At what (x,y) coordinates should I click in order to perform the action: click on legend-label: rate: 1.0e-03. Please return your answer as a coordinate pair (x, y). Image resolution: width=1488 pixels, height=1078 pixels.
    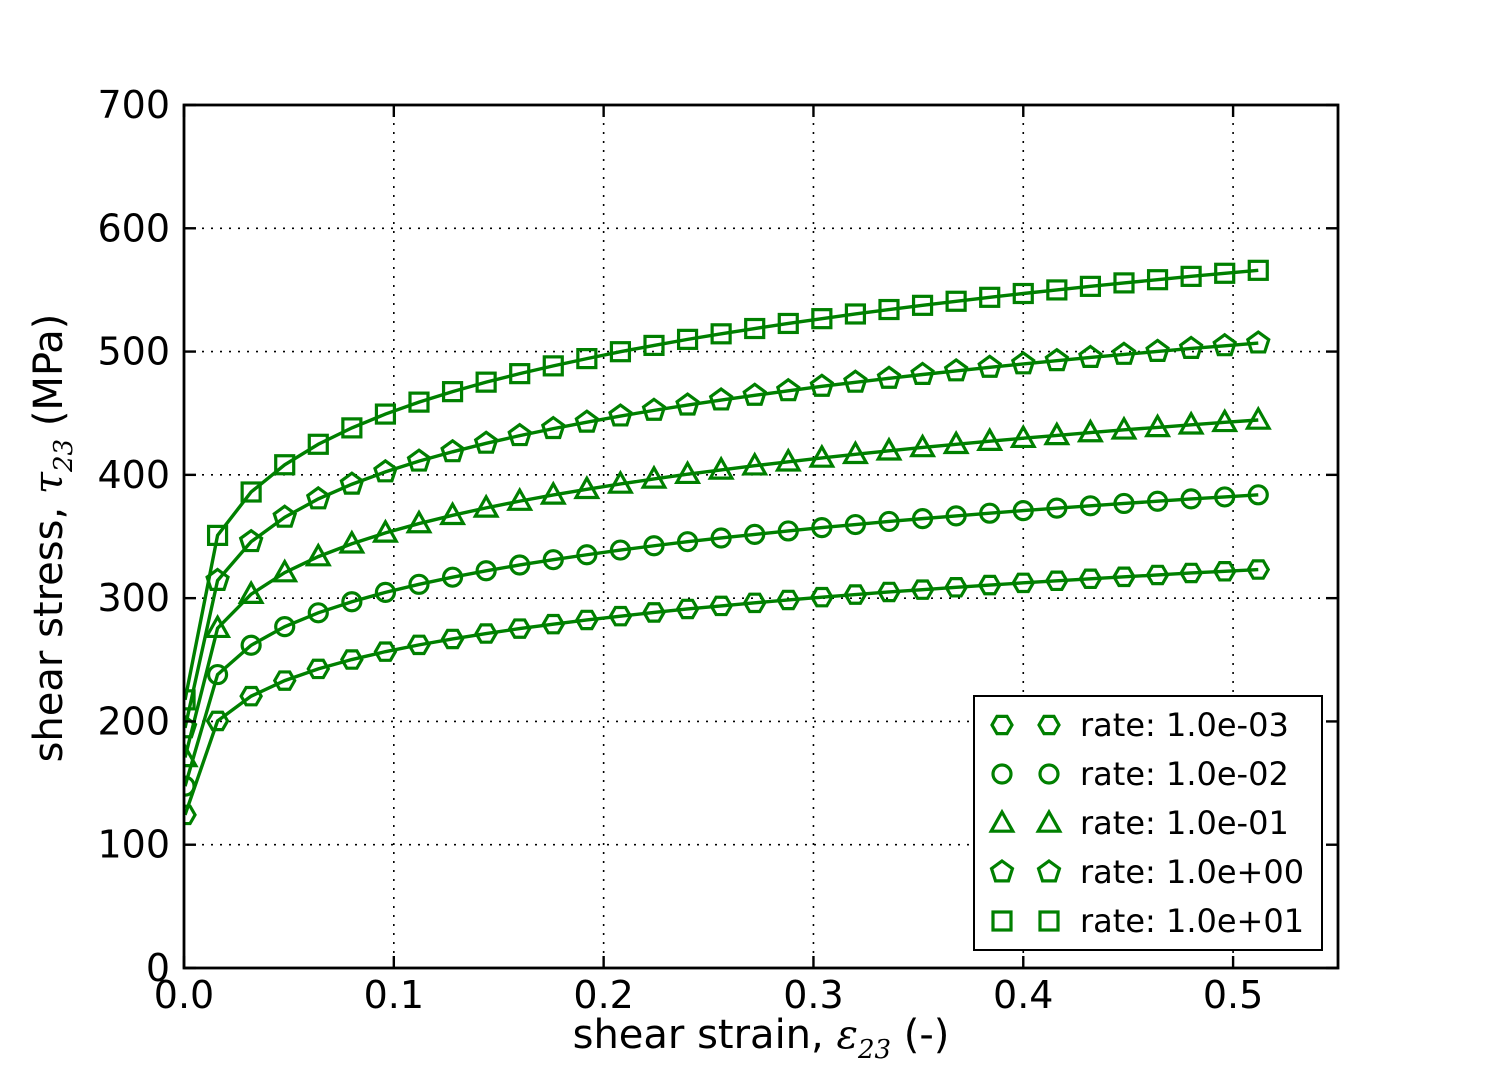
    Looking at the image, I should click on (1184, 725).